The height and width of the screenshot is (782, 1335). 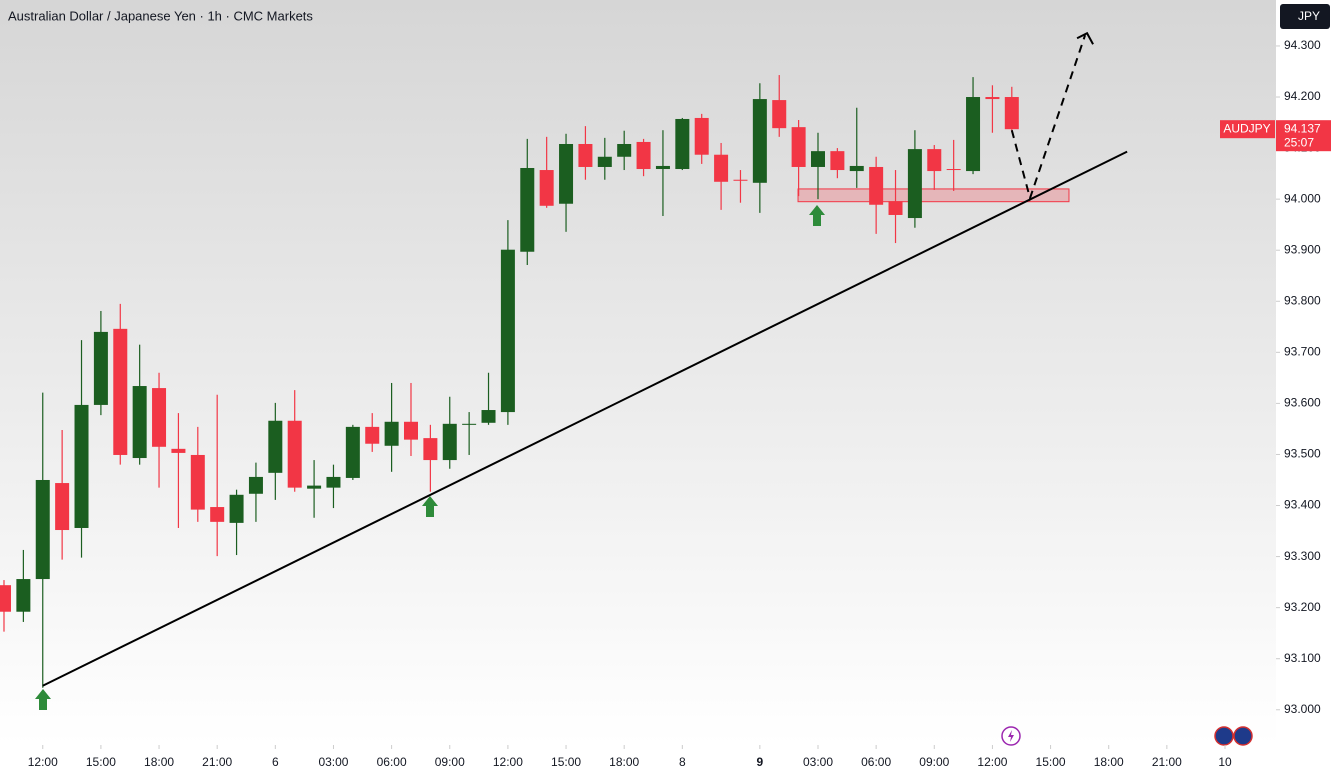 What do you see at coordinates (1302, 352) in the screenshot?
I see `y-tick-label: 93.700` at bounding box center [1302, 352].